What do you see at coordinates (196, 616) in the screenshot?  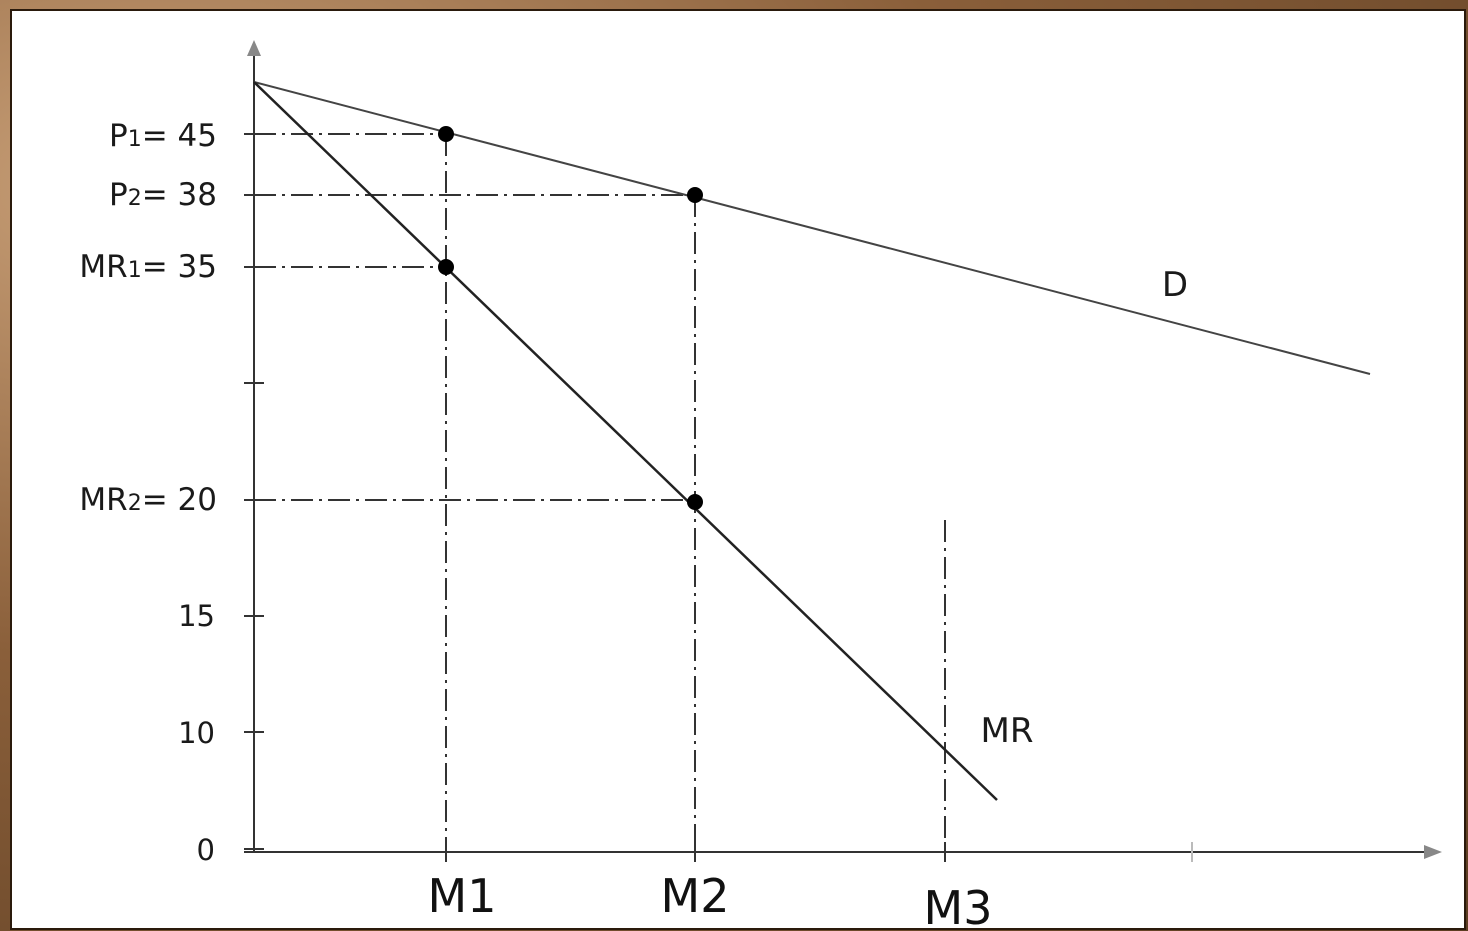 I see `y-tick-15: 15` at bounding box center [196, 616].